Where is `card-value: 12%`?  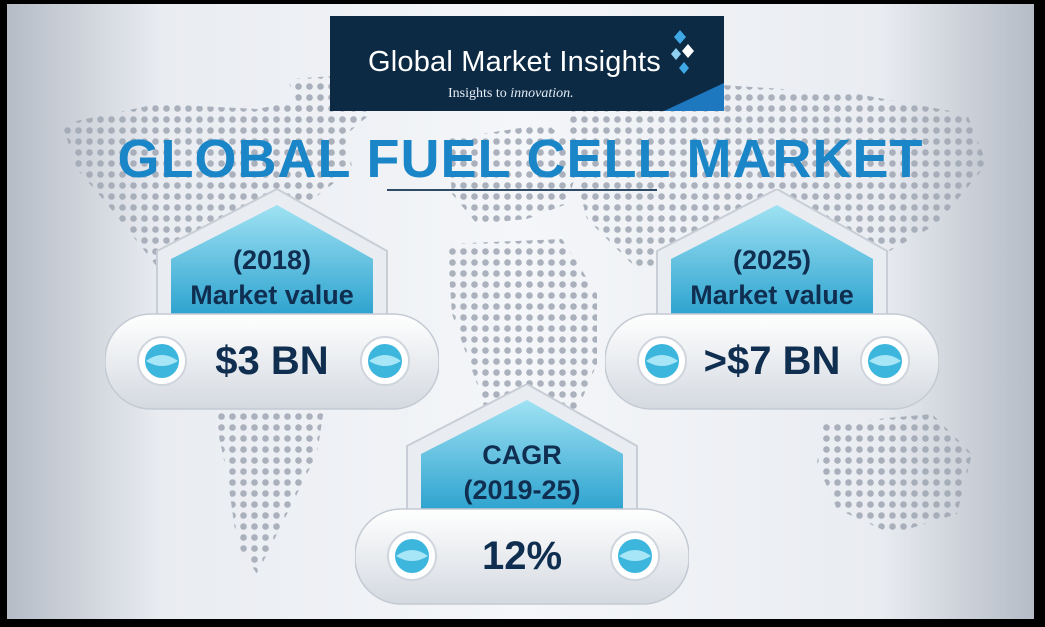 card-value: 12% is located at coordinates (522, 556).